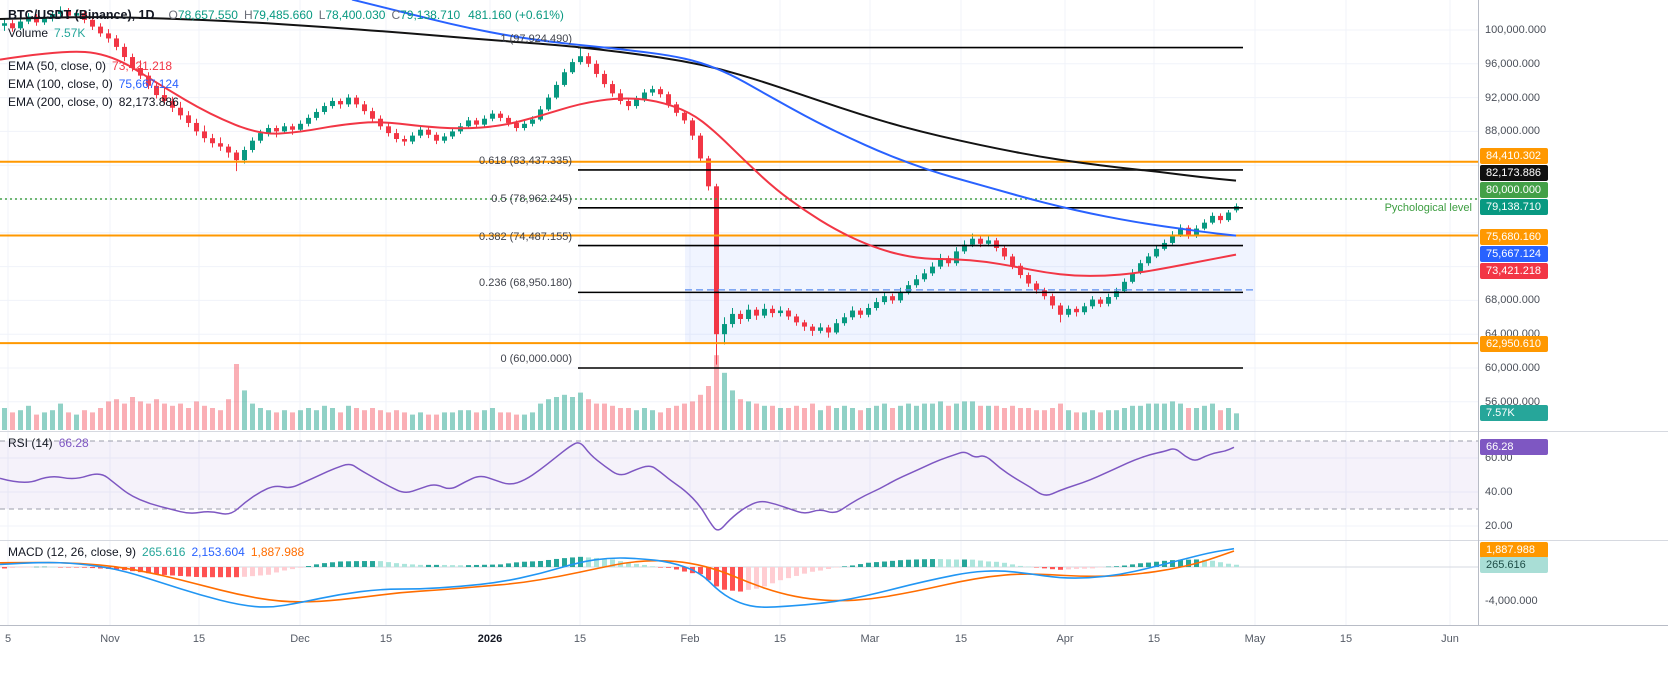  I want to click on rsi-value: 66.28, so click(73, 443).